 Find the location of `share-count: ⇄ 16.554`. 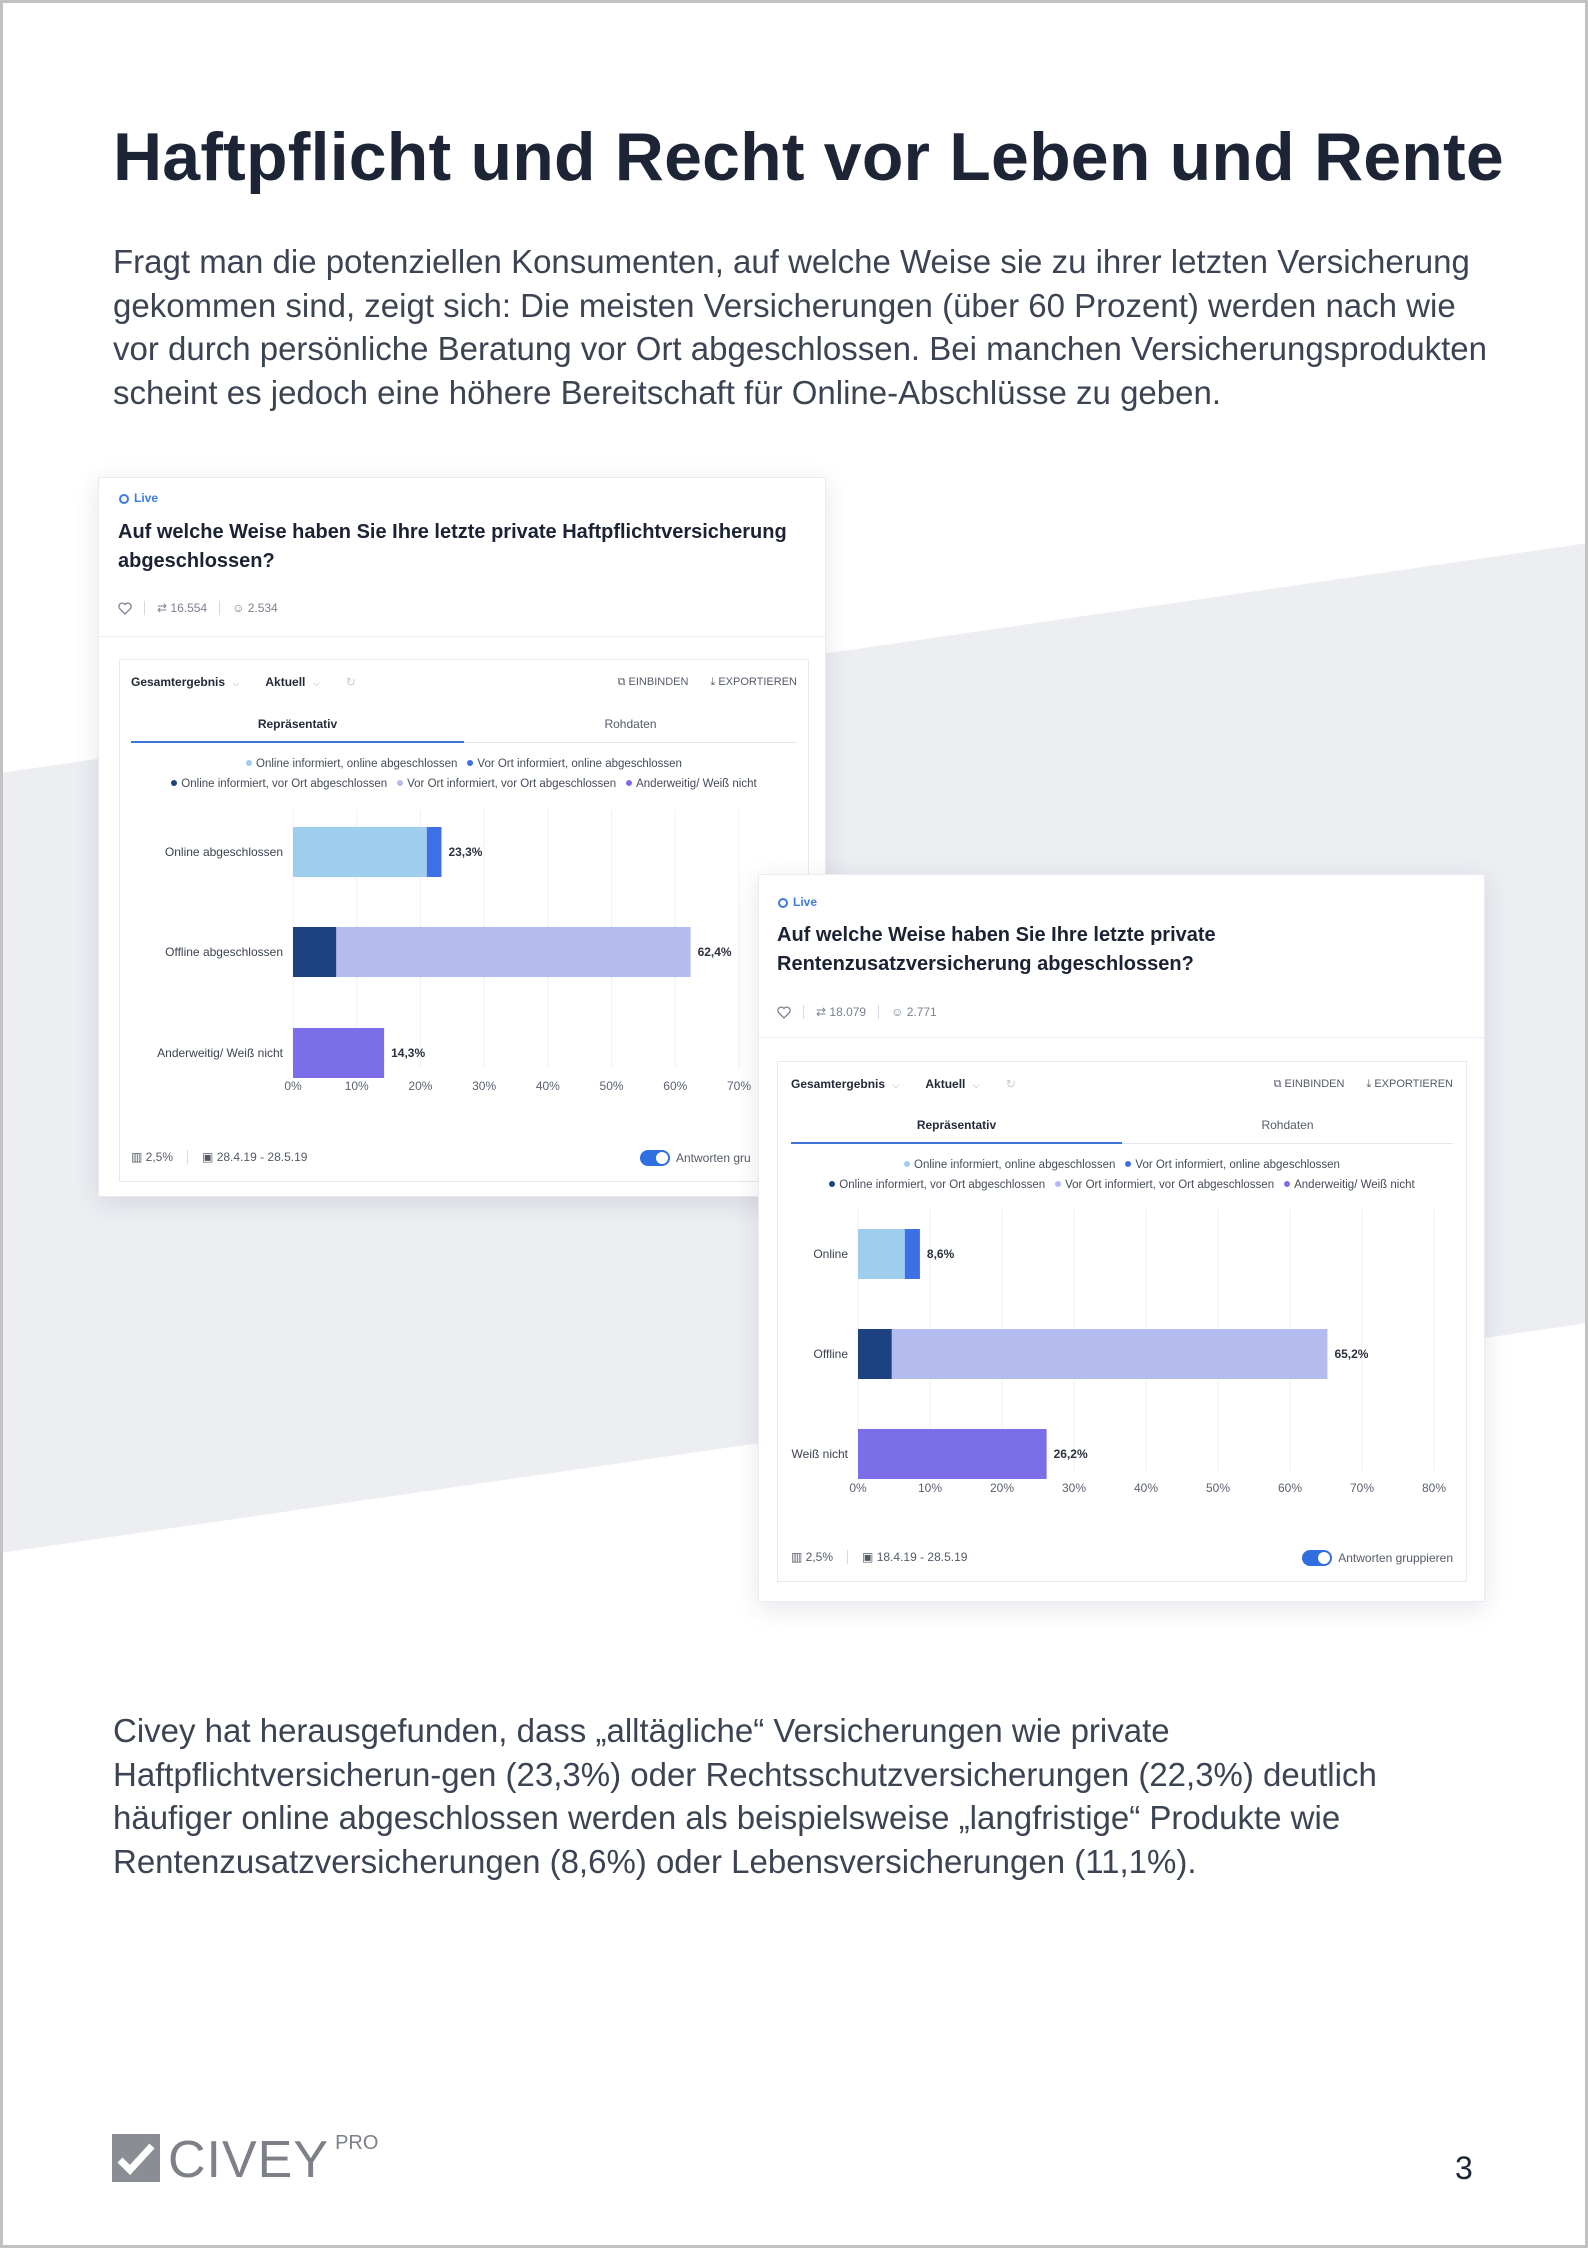

share-count: ⇄ 16.554 is located at coordinates (182, 608).